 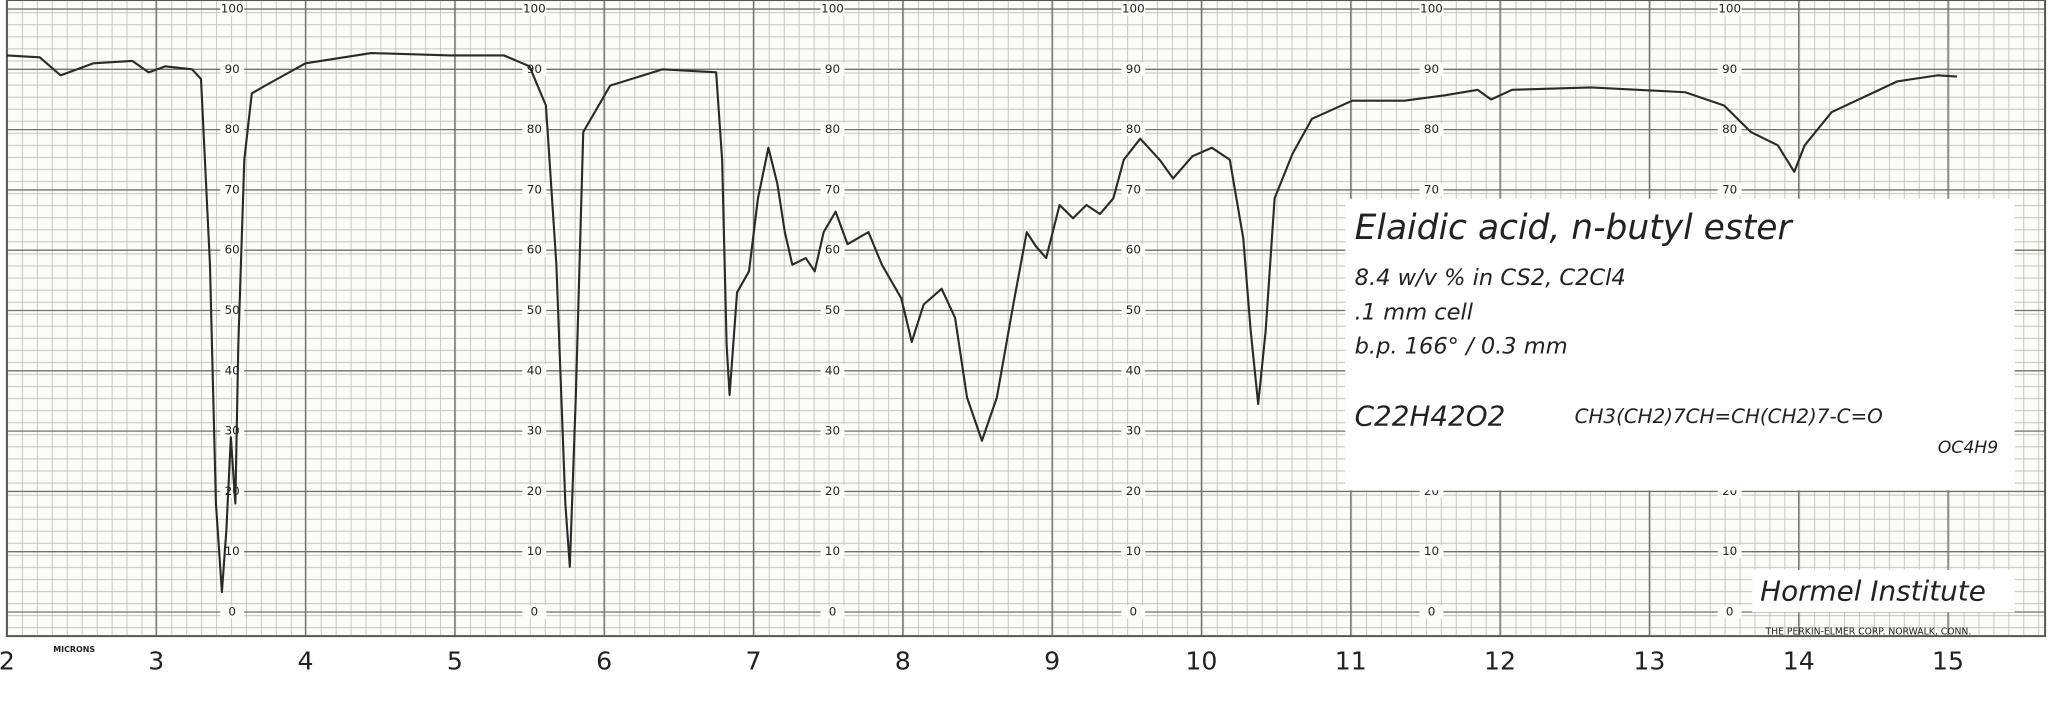 I want to click on formula: C22H42O2, so click(x=1430, y=415).